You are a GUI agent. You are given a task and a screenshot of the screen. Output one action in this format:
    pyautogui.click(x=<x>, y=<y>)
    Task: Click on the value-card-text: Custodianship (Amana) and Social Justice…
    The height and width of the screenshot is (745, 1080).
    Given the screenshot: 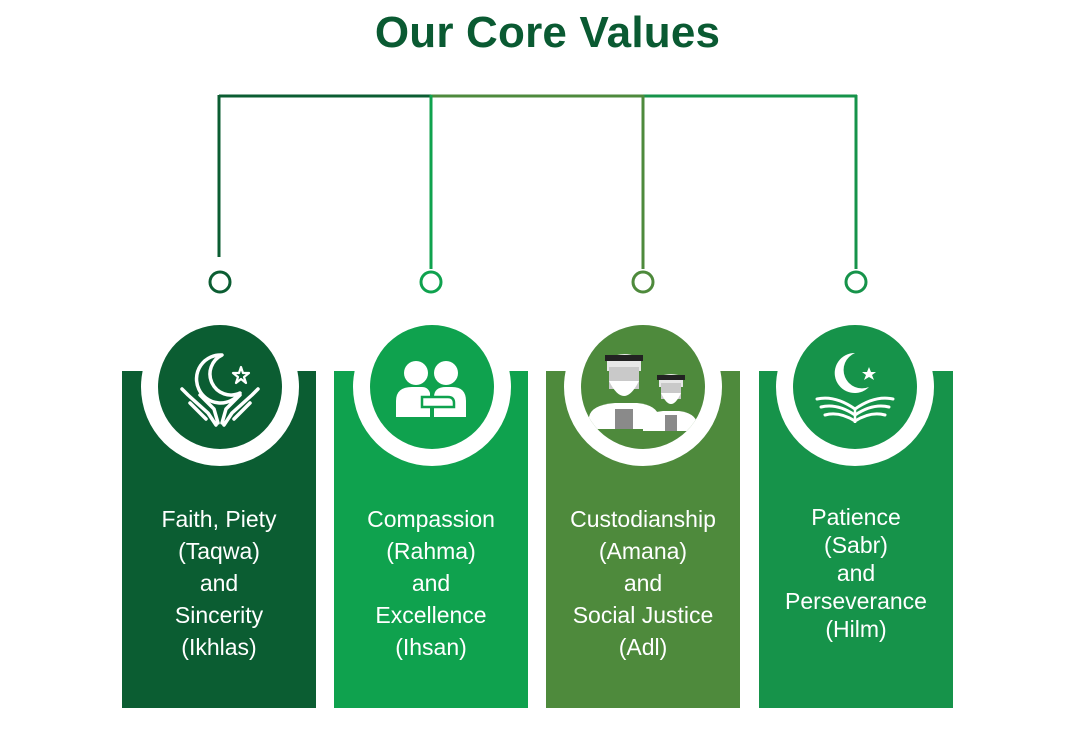 What is the action you would take?
    pyautogui.click(x=643, y=583)
    